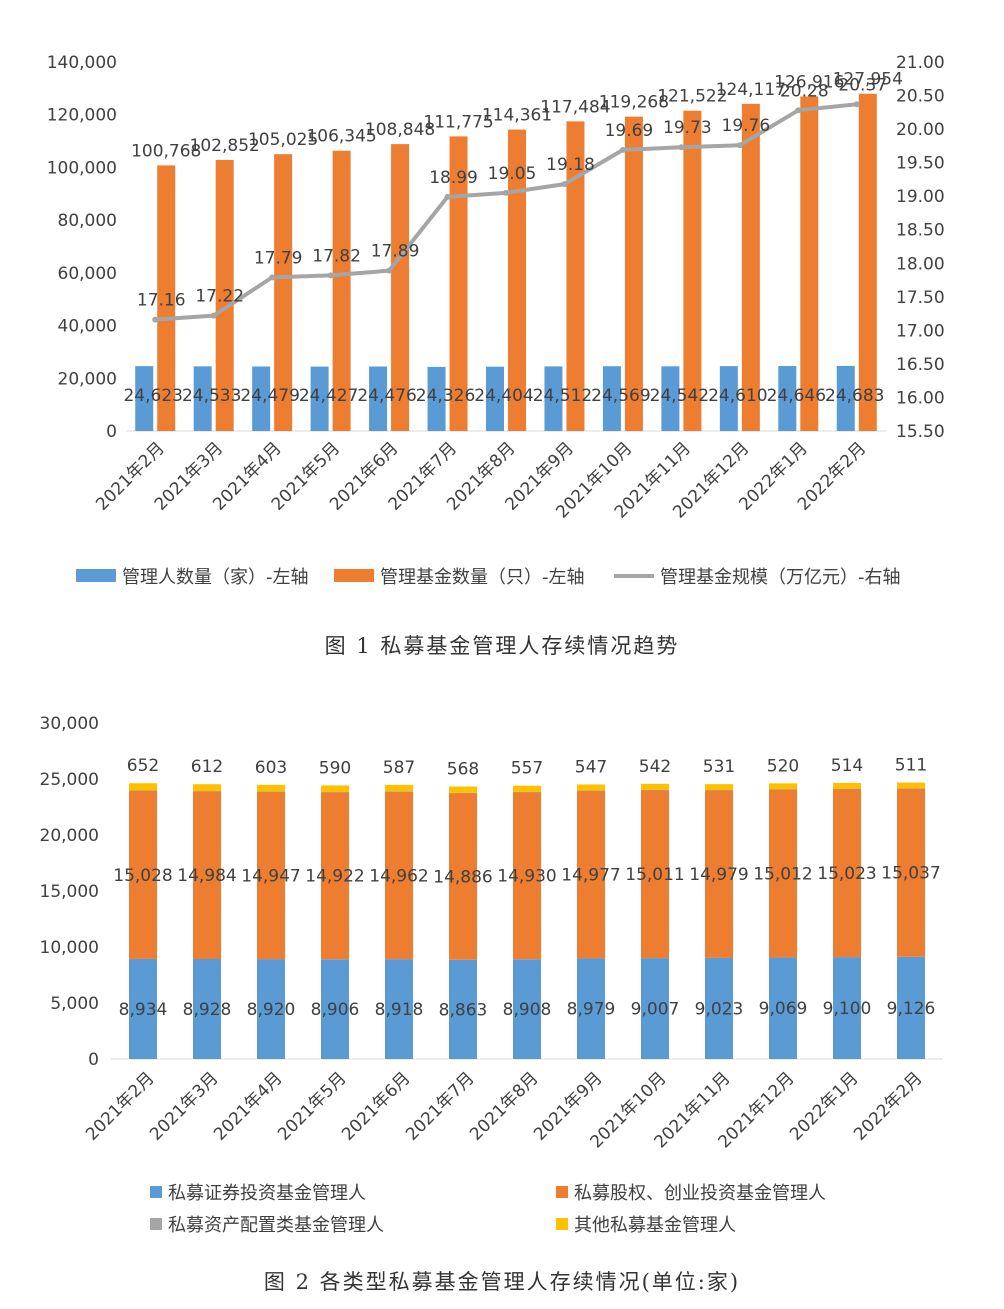 The image size is (1004, 1309). What do you see at coordinates (868, 80) in the screenshot?
I see `data-label-funds: 127,954` at bounding box center [868, 80].